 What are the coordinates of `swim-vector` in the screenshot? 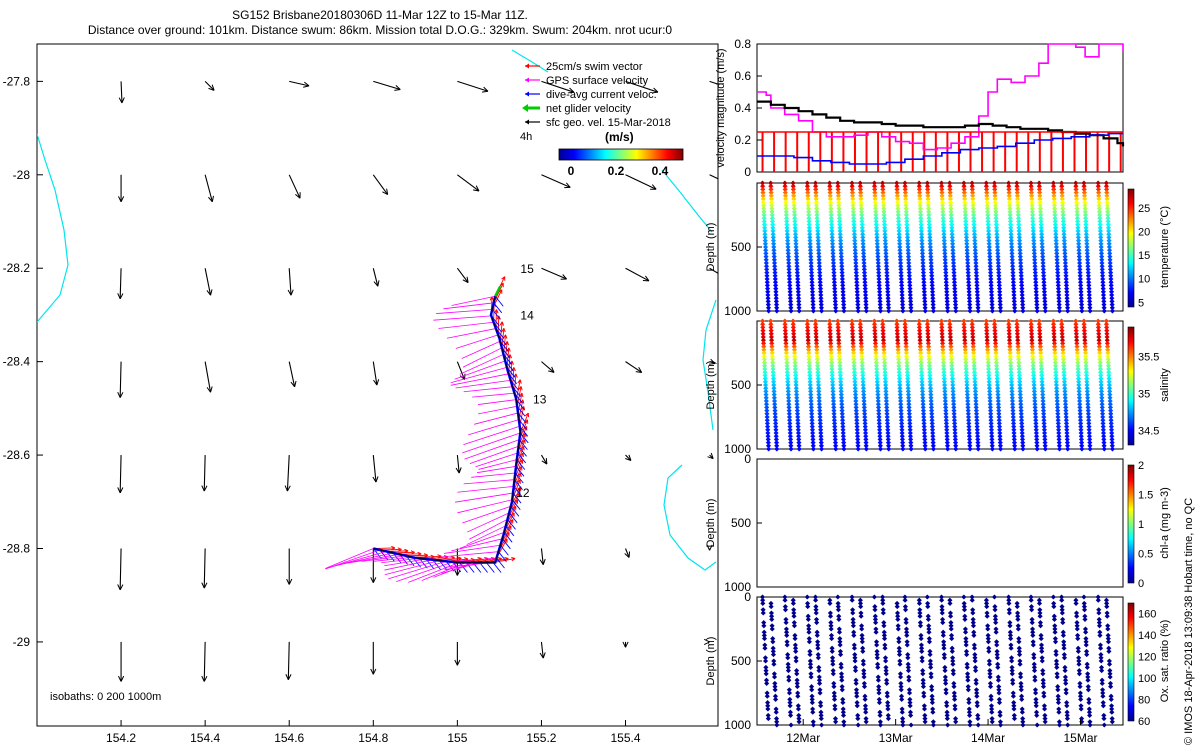 It's located at (504, 560).